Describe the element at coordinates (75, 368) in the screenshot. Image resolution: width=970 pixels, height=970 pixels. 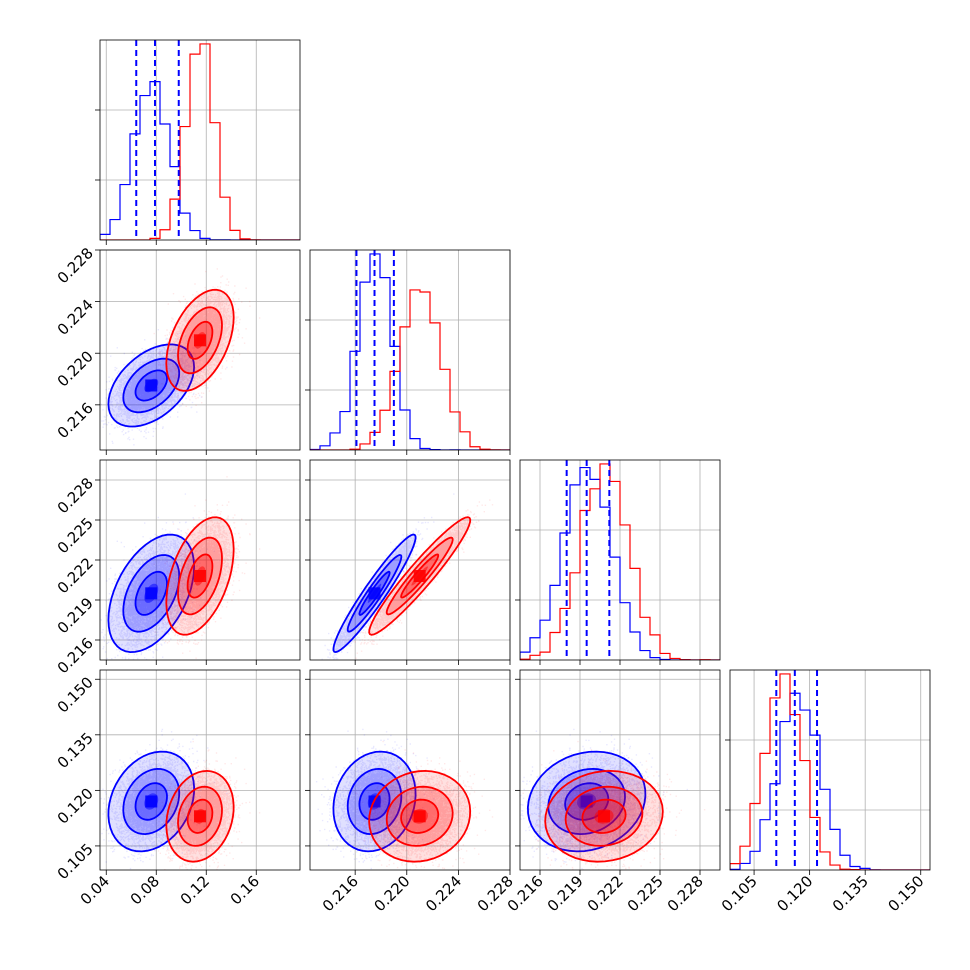
I see `y-tick-label: 0.220` at that location.